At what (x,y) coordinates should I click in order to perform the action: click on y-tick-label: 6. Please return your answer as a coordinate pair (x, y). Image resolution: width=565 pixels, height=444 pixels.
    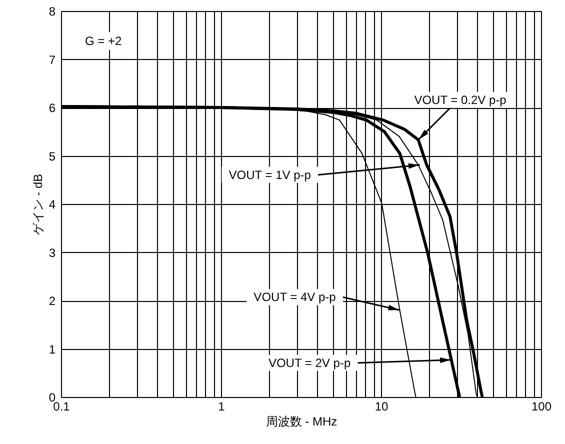
    Looking at the image, I should click on (52, 108).